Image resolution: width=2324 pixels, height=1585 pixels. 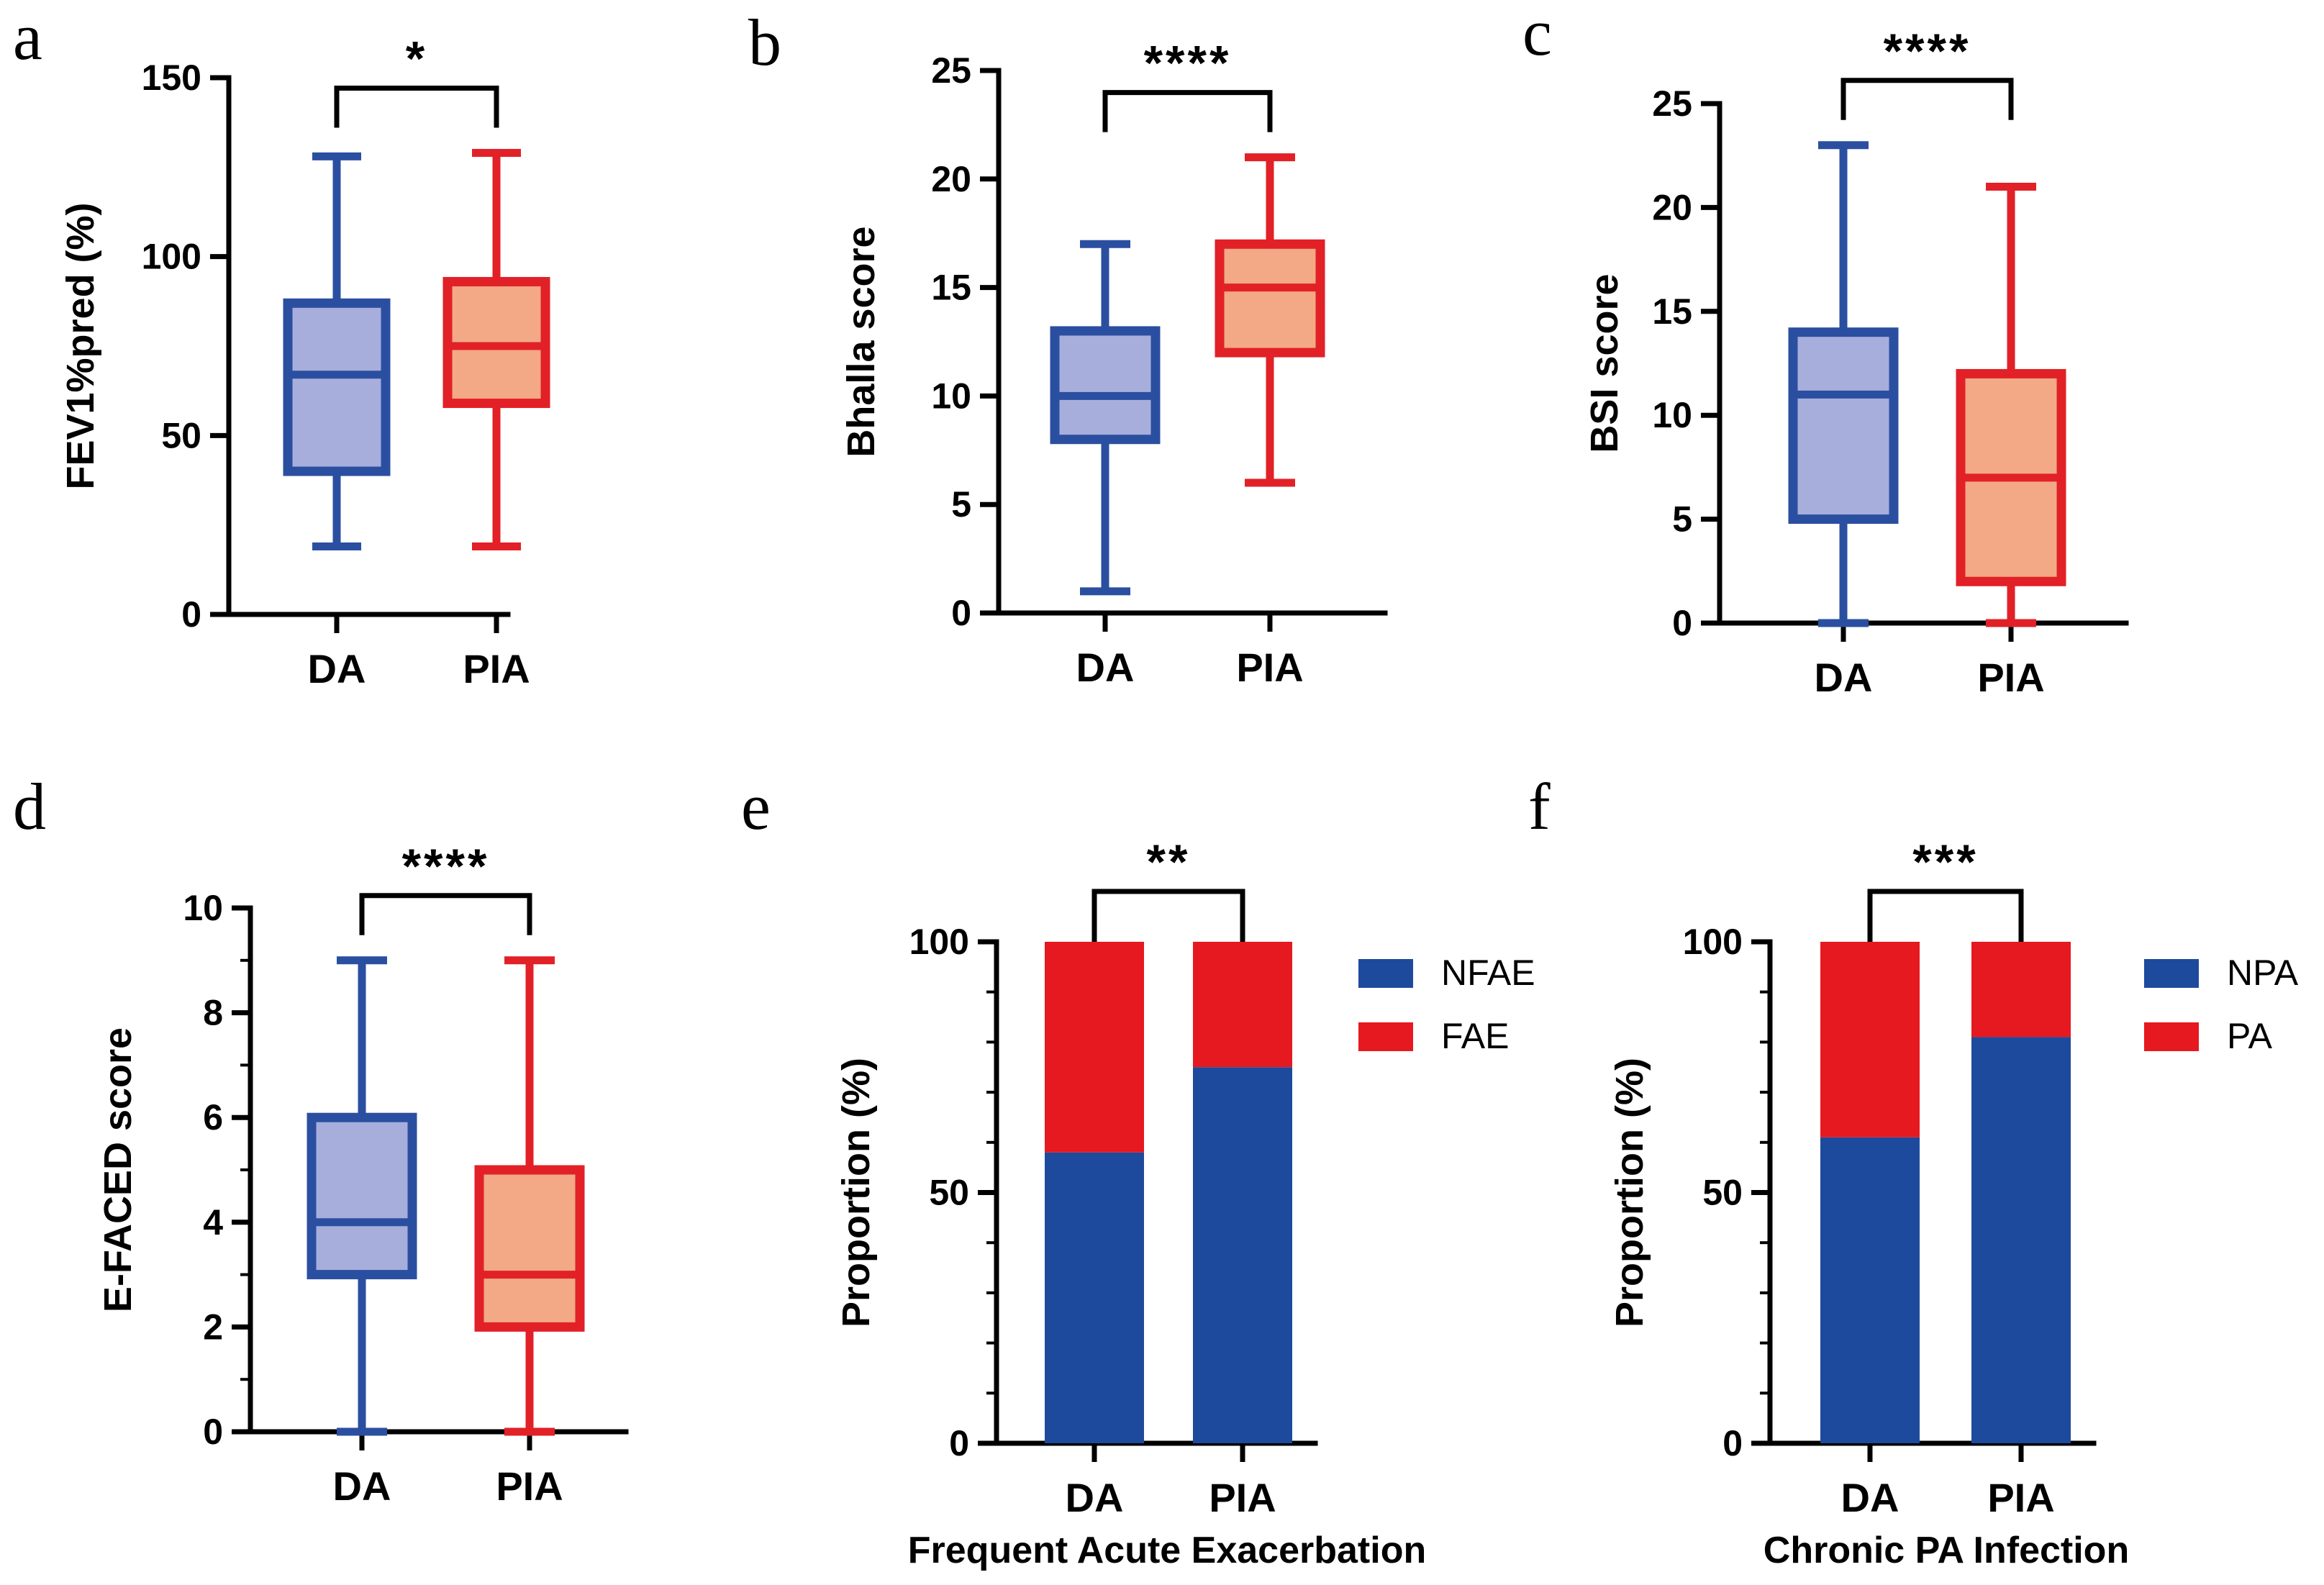 What do you see at coordinates (1539, 806) in the screenshot?
I see `panel-letter-f: f` at bounding box center [1539, 806].